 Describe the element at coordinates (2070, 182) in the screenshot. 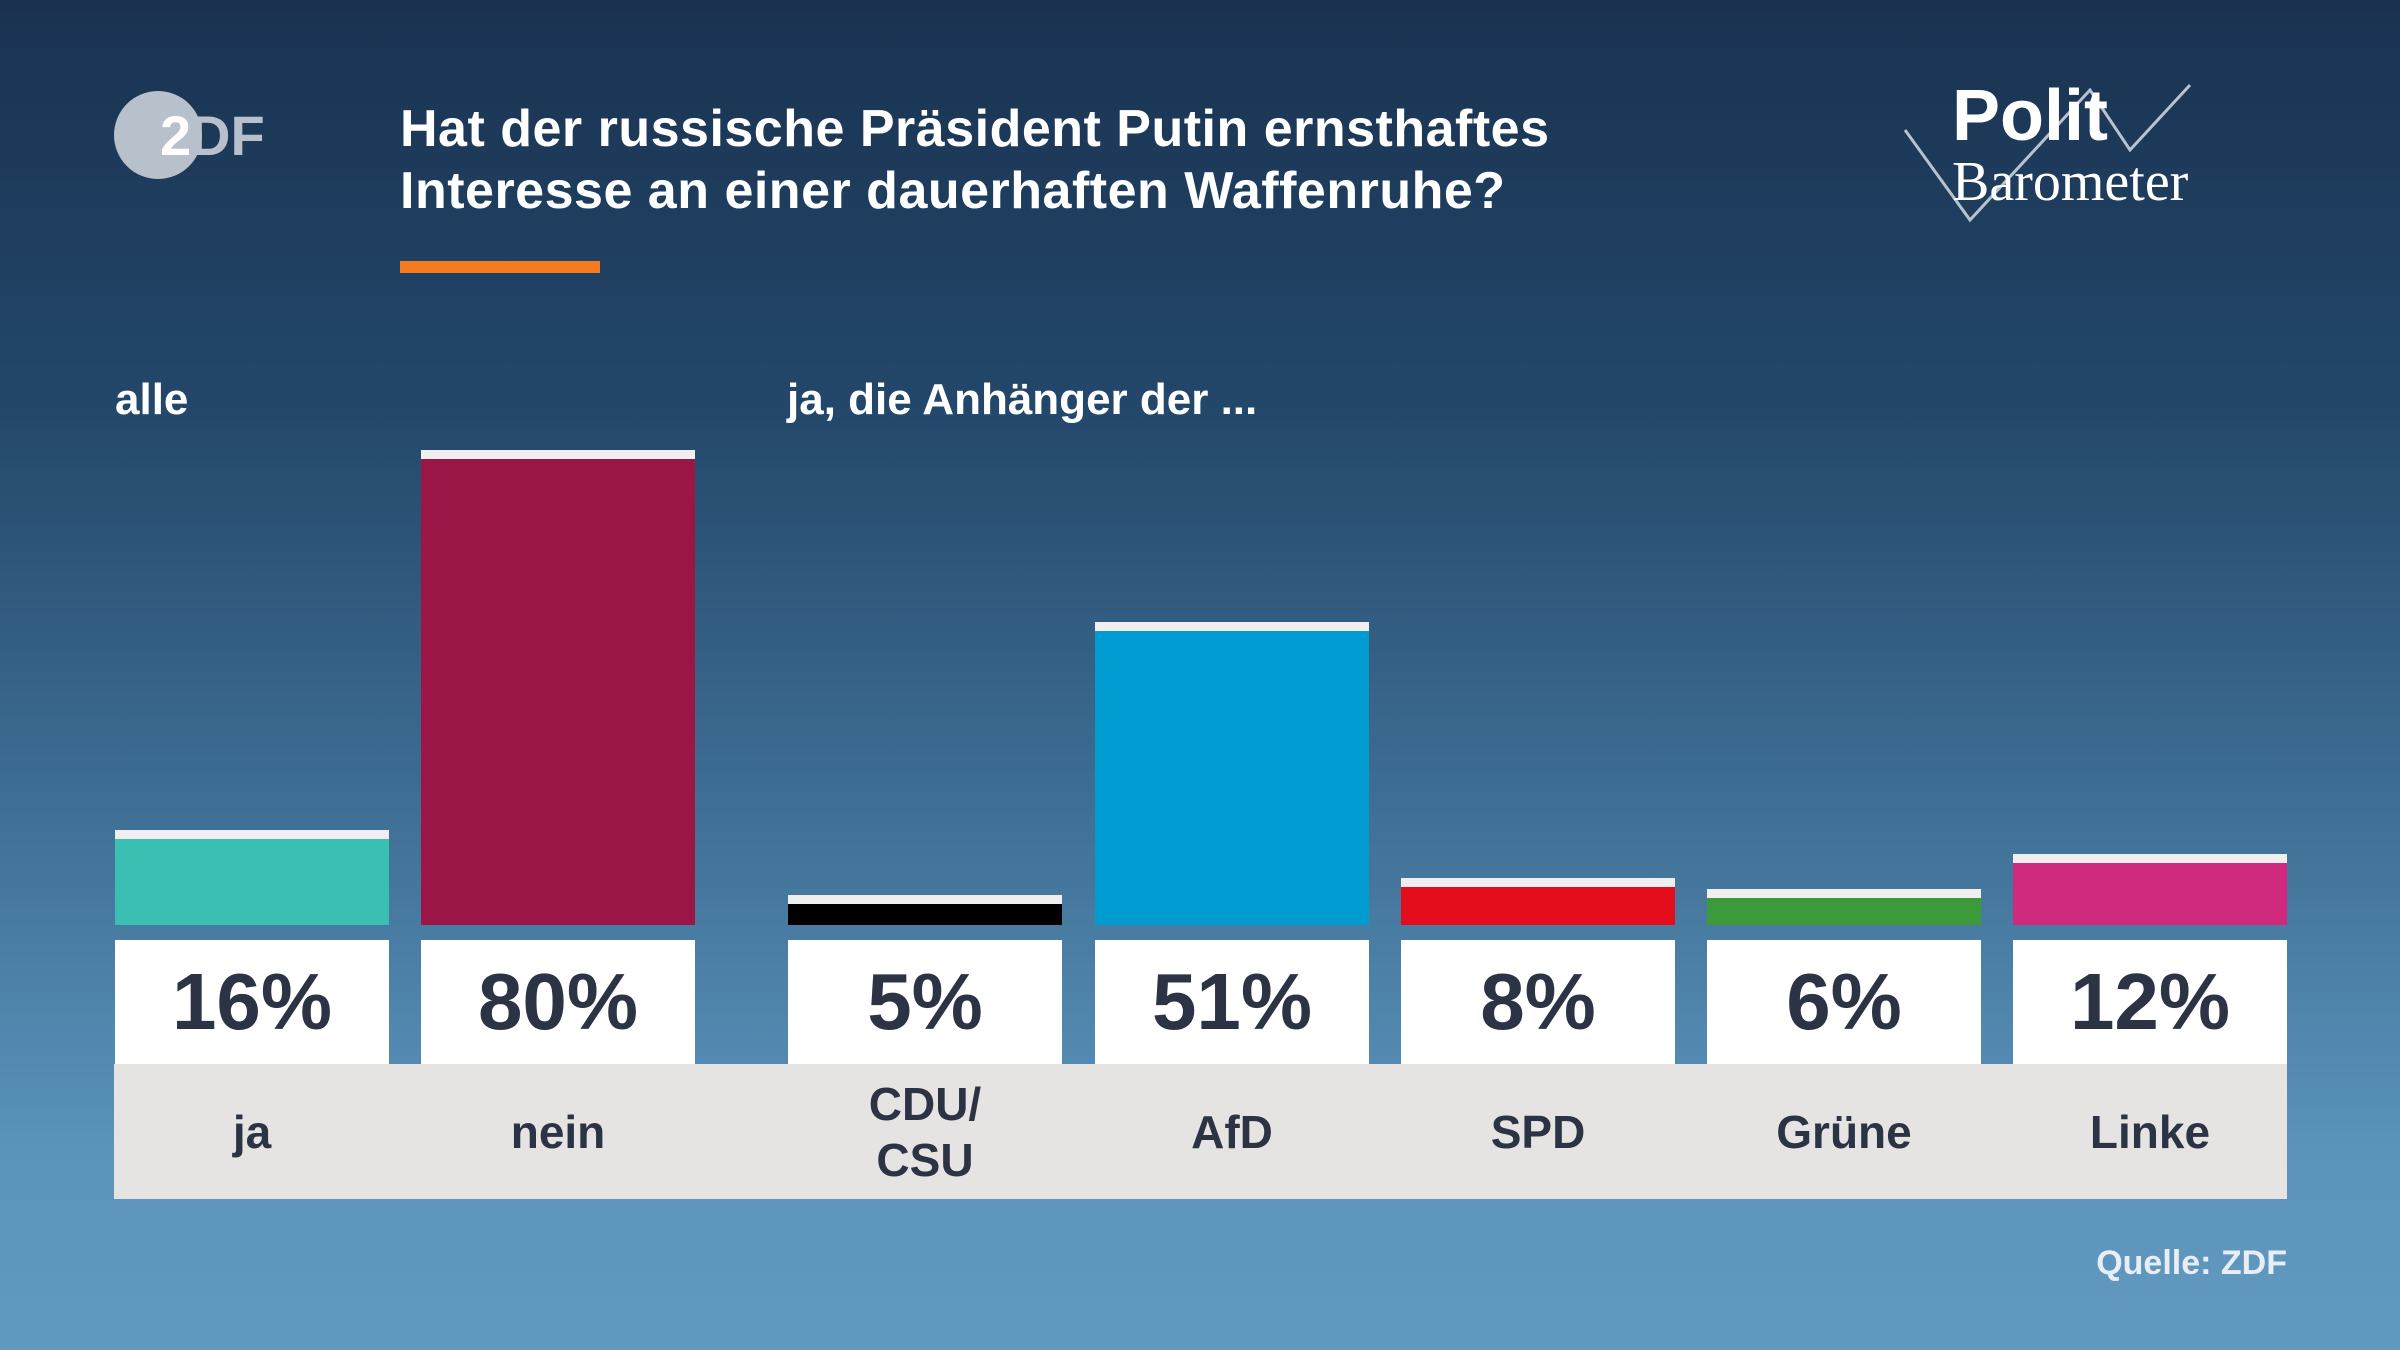

I see `barometer-text: Barometer` at that location.